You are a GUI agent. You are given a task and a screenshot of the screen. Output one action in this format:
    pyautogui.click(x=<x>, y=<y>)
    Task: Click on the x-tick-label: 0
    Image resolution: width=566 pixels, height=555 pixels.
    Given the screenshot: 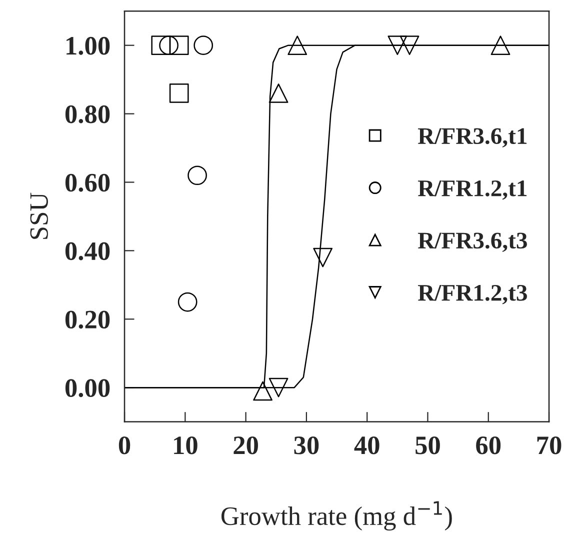 What is the action you would take?
    pyautogui.click(x=124, y=445)
    